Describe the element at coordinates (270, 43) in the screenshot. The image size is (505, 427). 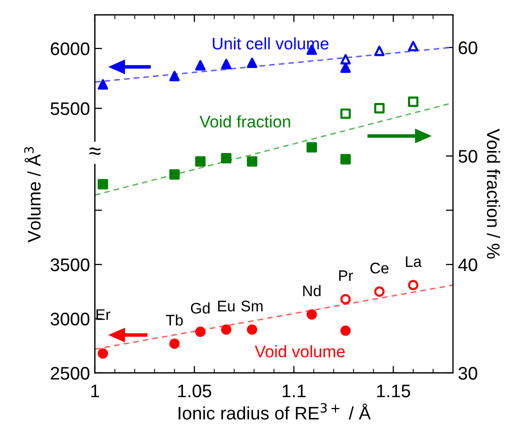
I see `series-label: Unit cell volume` at that location.